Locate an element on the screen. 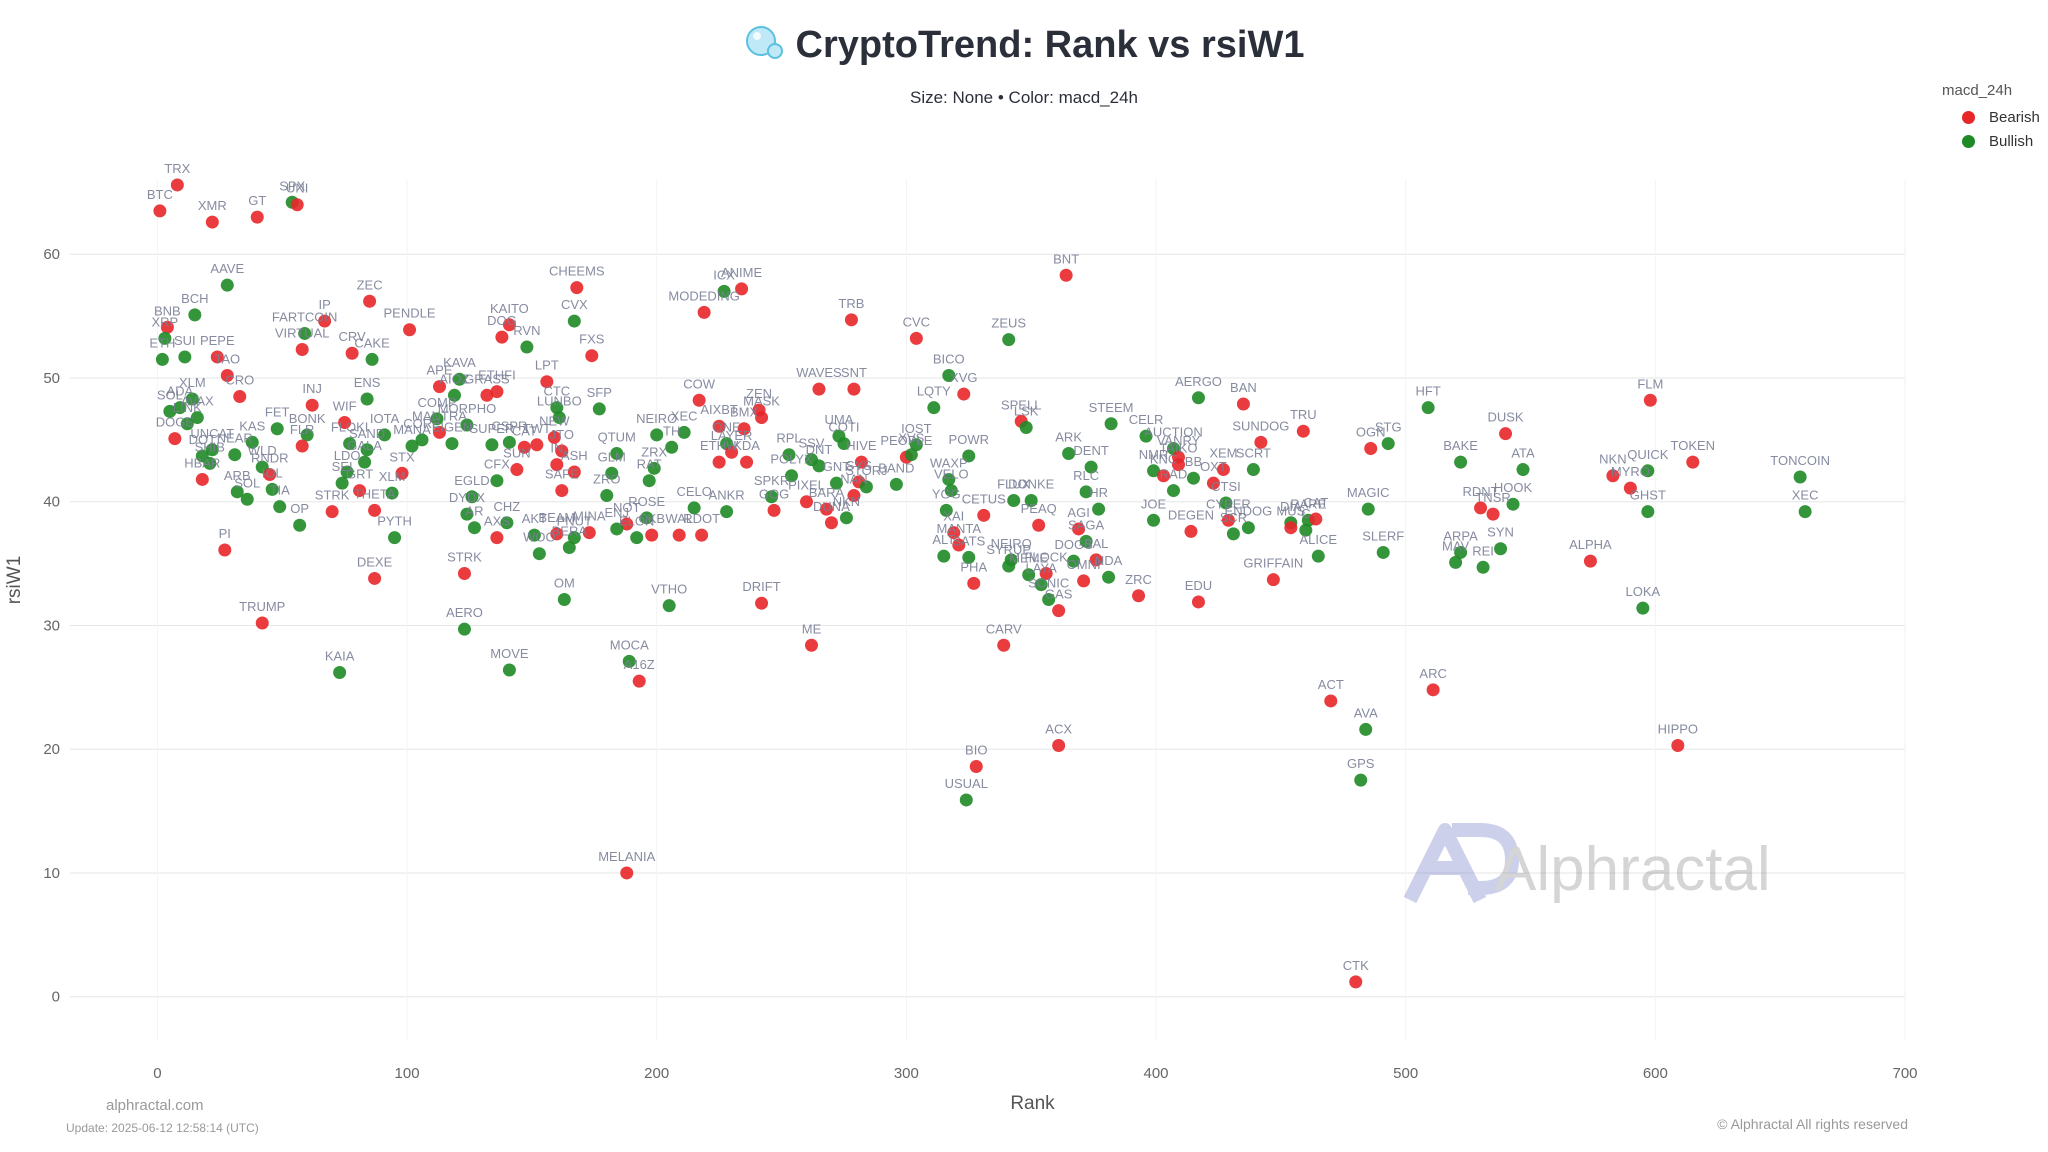 The image size is (2048, 1152). y-tick-label: 0 is located at coordinates (56, 997).